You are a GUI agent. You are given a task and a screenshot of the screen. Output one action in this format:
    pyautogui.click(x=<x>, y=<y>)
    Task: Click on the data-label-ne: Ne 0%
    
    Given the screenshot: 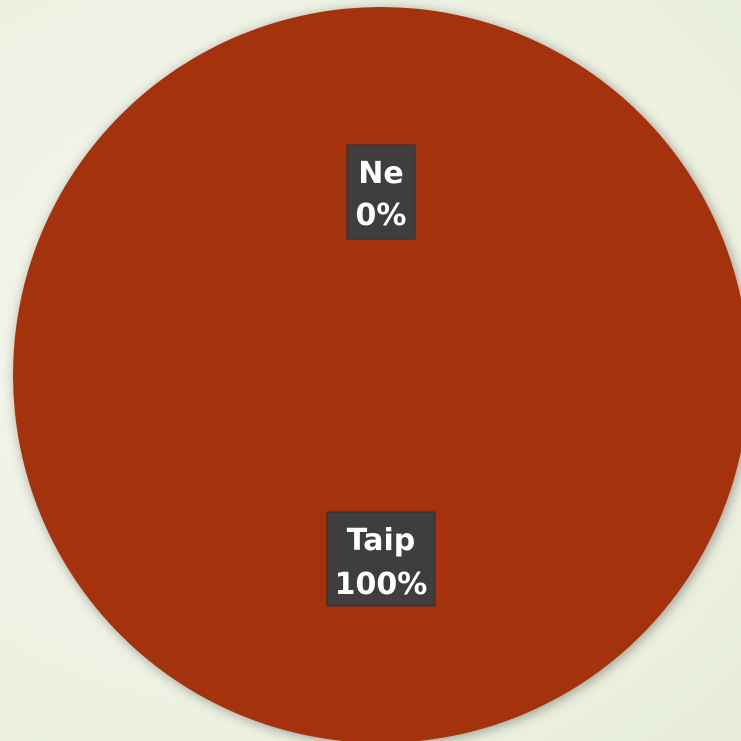 What is the action you would take?
    pyautogui.click(x=381, y=192)
    